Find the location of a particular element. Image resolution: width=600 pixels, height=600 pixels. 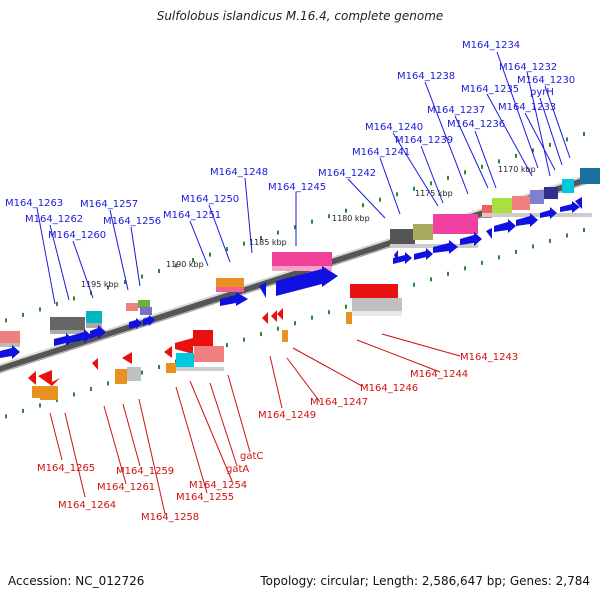

gene-label: M164_1245 is located at coordinates (297, 187).